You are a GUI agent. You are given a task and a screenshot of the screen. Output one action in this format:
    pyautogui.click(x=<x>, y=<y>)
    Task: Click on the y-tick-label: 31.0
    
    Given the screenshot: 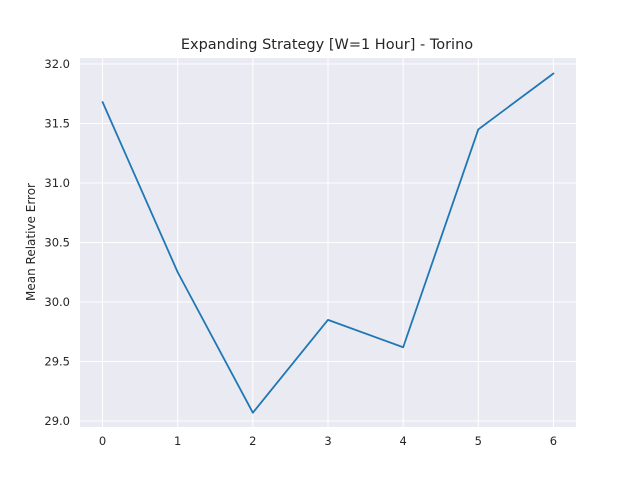 What is the action you would take?
    pyautogui.click(x=57, y=183)
    